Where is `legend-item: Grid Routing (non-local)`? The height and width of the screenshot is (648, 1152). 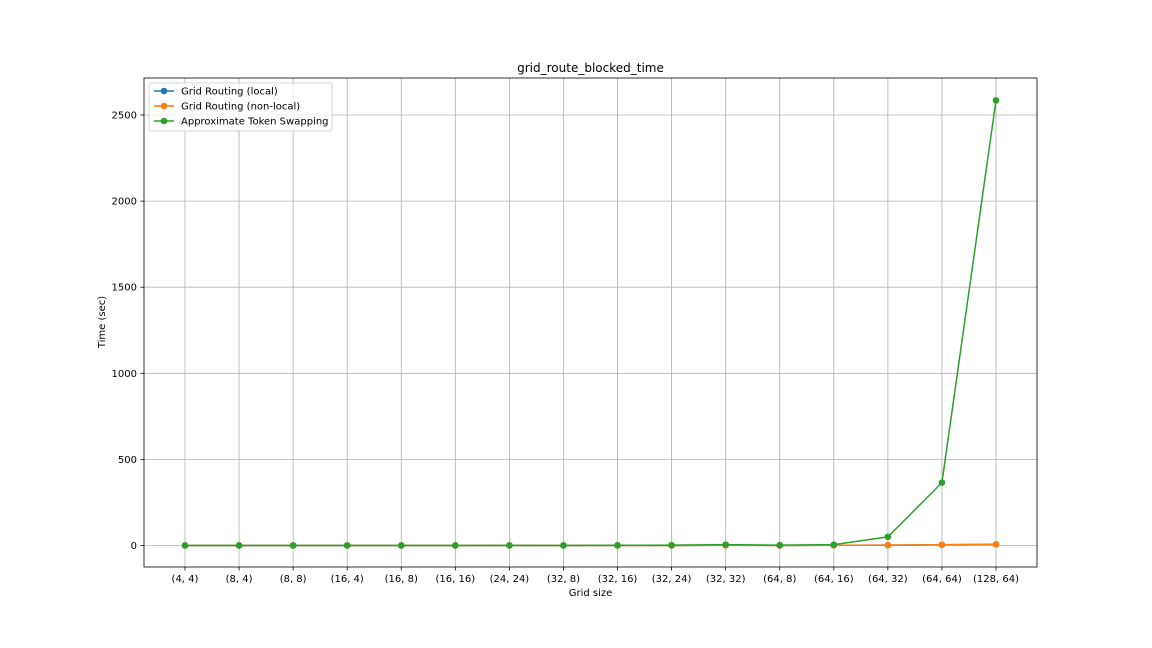
legend-item: Grid Routing (non-local) is located at coordinates (227, 107).